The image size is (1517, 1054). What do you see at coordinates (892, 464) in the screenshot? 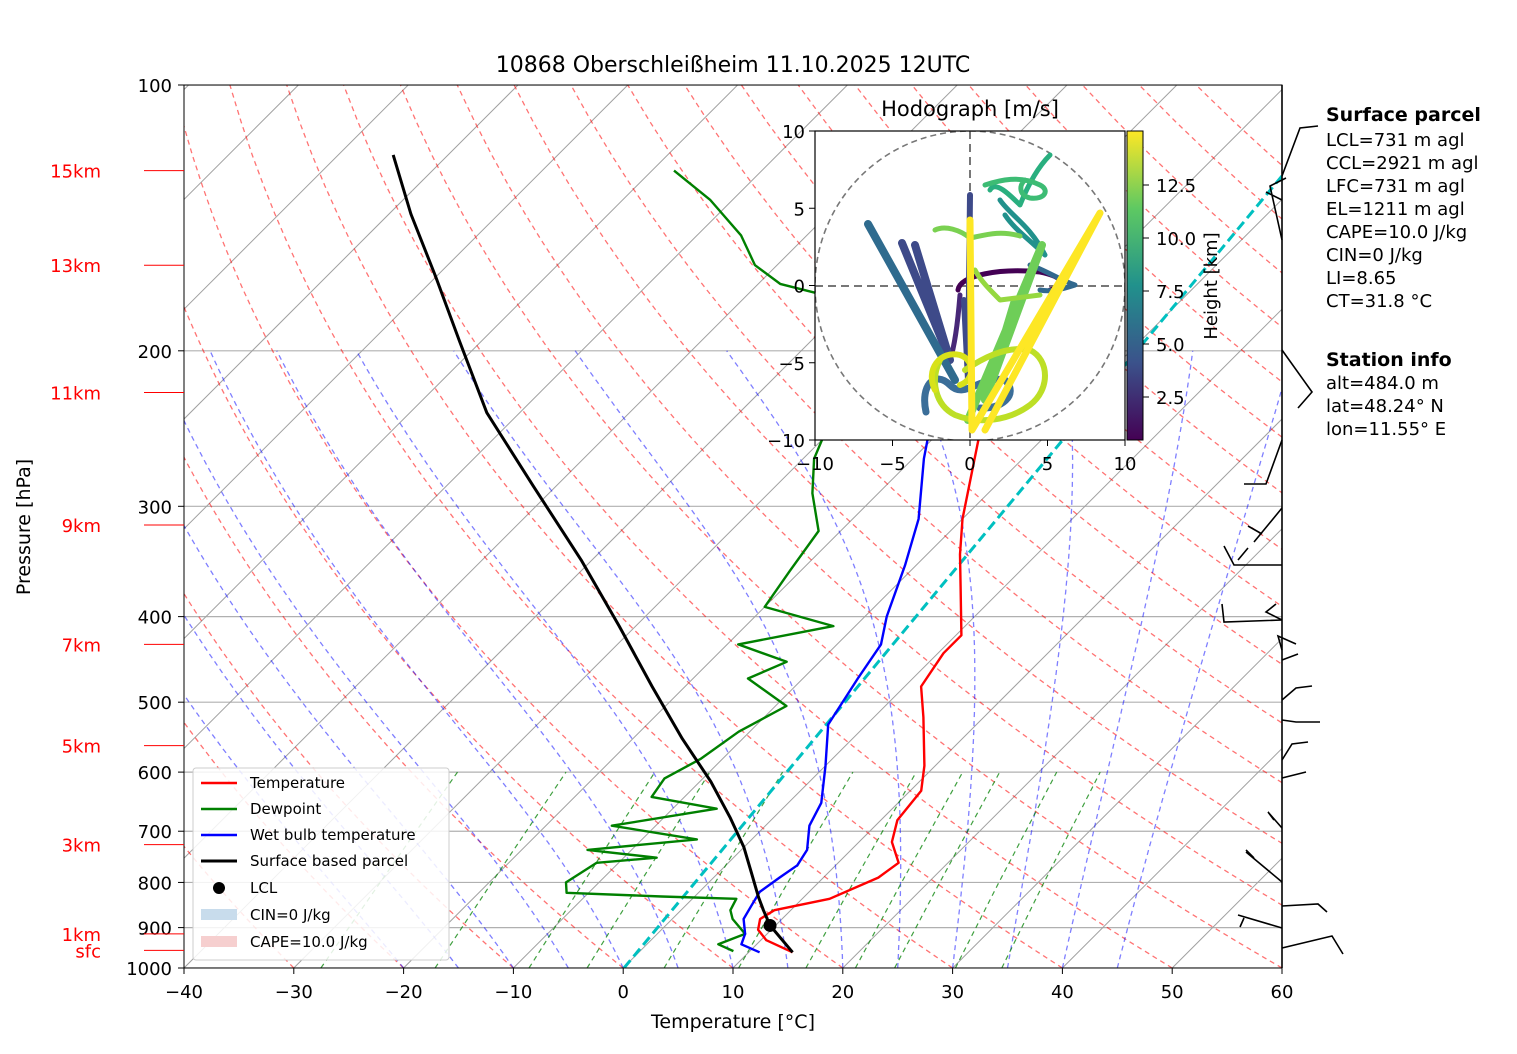
I see `hodo-x-tick-label: −5` at bounding box center [892, 464].